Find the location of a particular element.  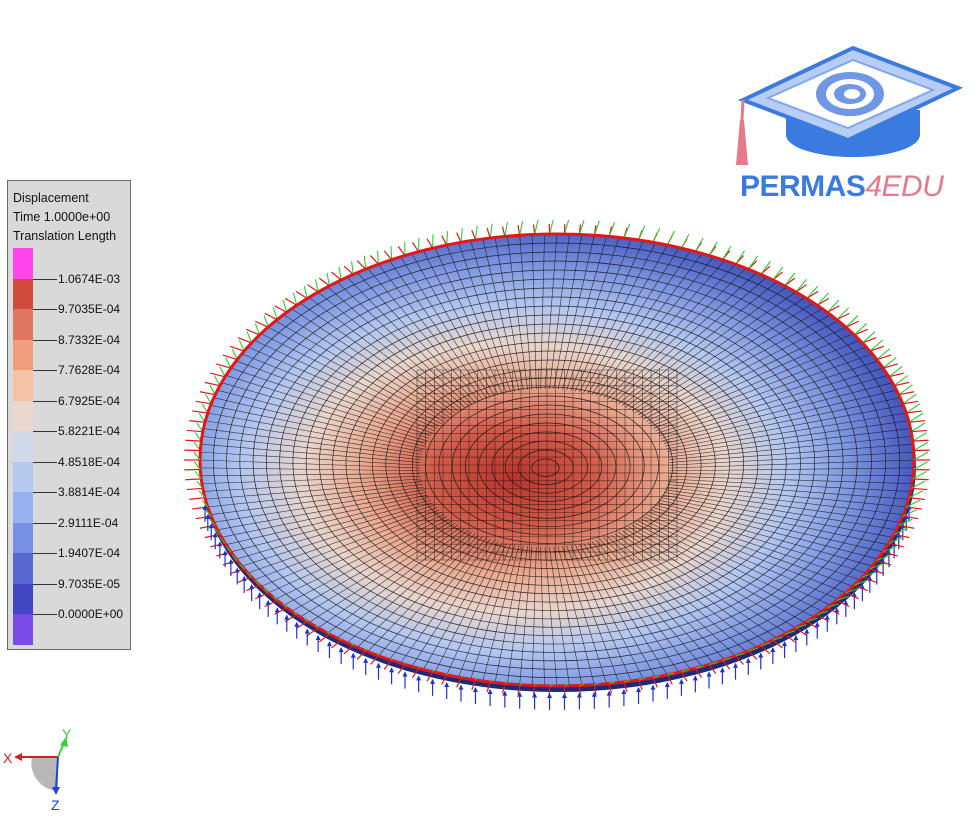

triad-y-label: Y is located at coordinates (67, 734).